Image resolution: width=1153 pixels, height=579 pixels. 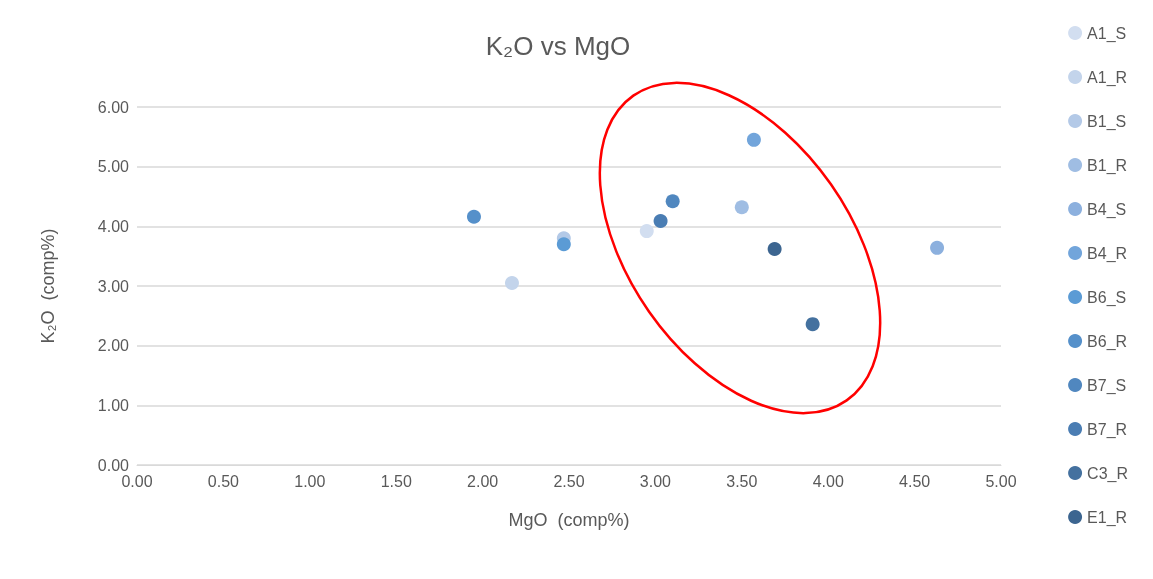 What do you see at coordinates (1107, 77) in the screenshot?
I see `legend-label: A1_R` at bounding box center [1107, 77].